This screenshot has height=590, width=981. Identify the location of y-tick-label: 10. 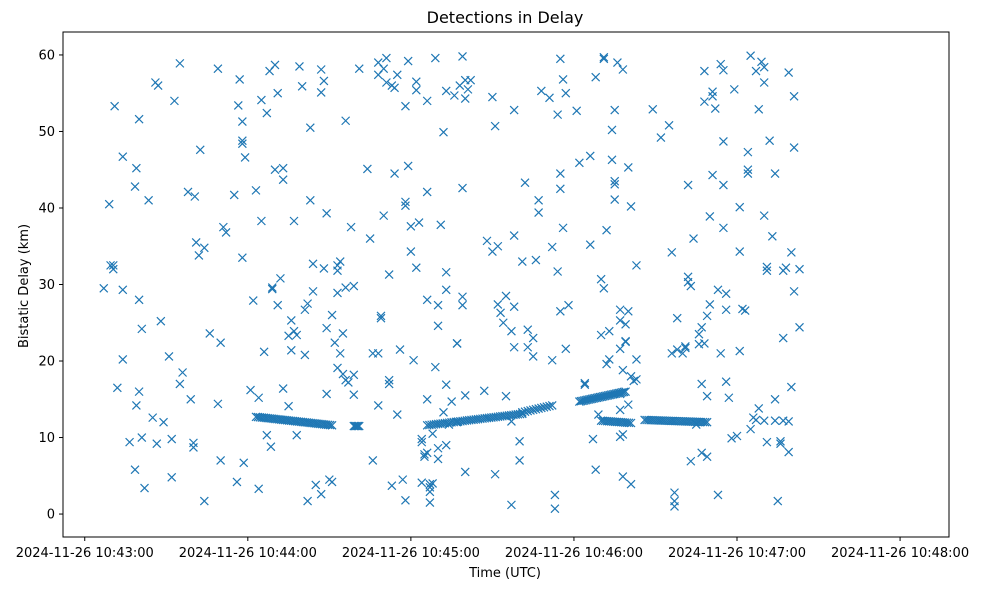
(46, 438).